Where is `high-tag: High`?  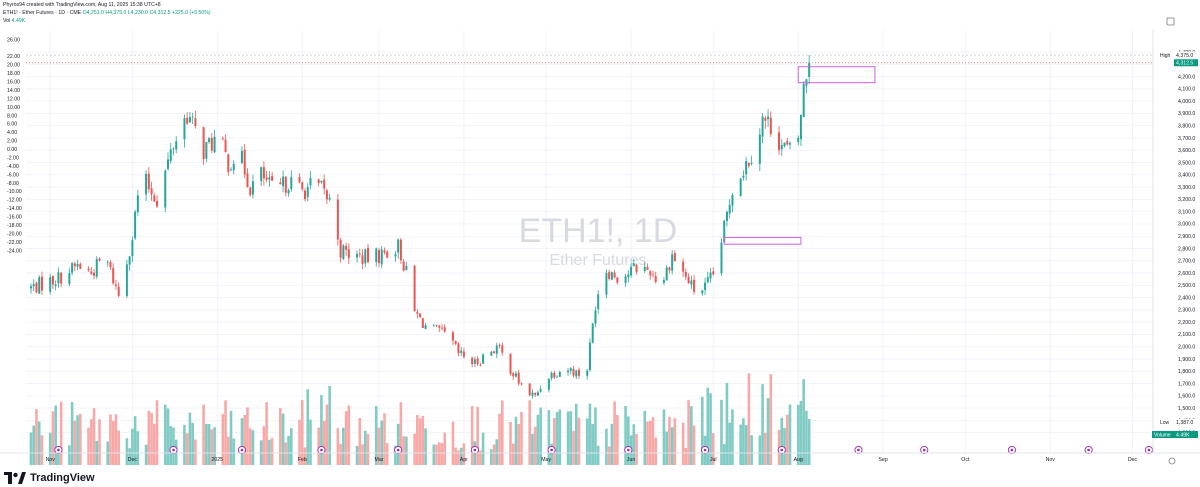
high-tag: High is located at coordinates (1165, 56).